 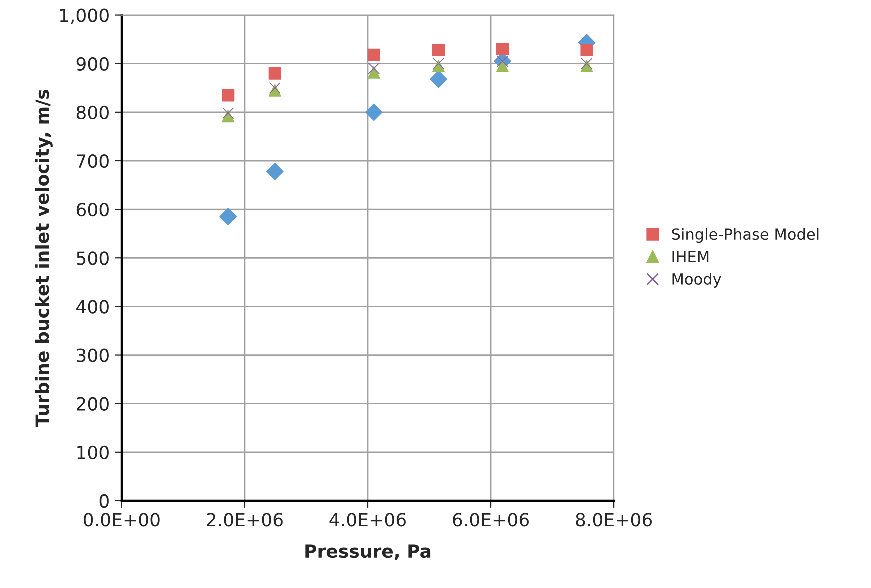 I want to click on y-tick-label: 600, so click(x=92, y=210).